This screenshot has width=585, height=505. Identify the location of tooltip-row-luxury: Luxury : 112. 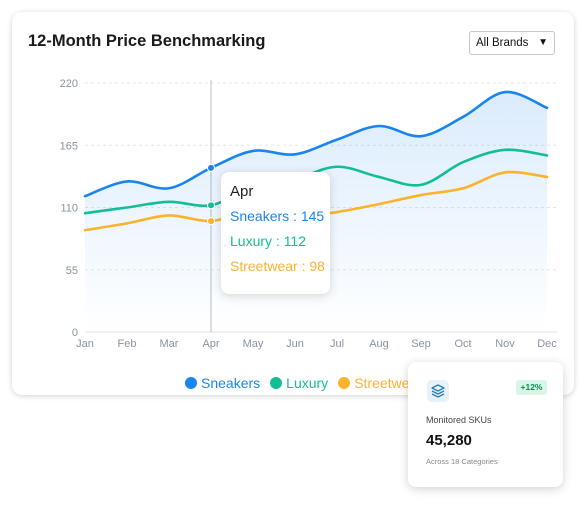
(268, 241).